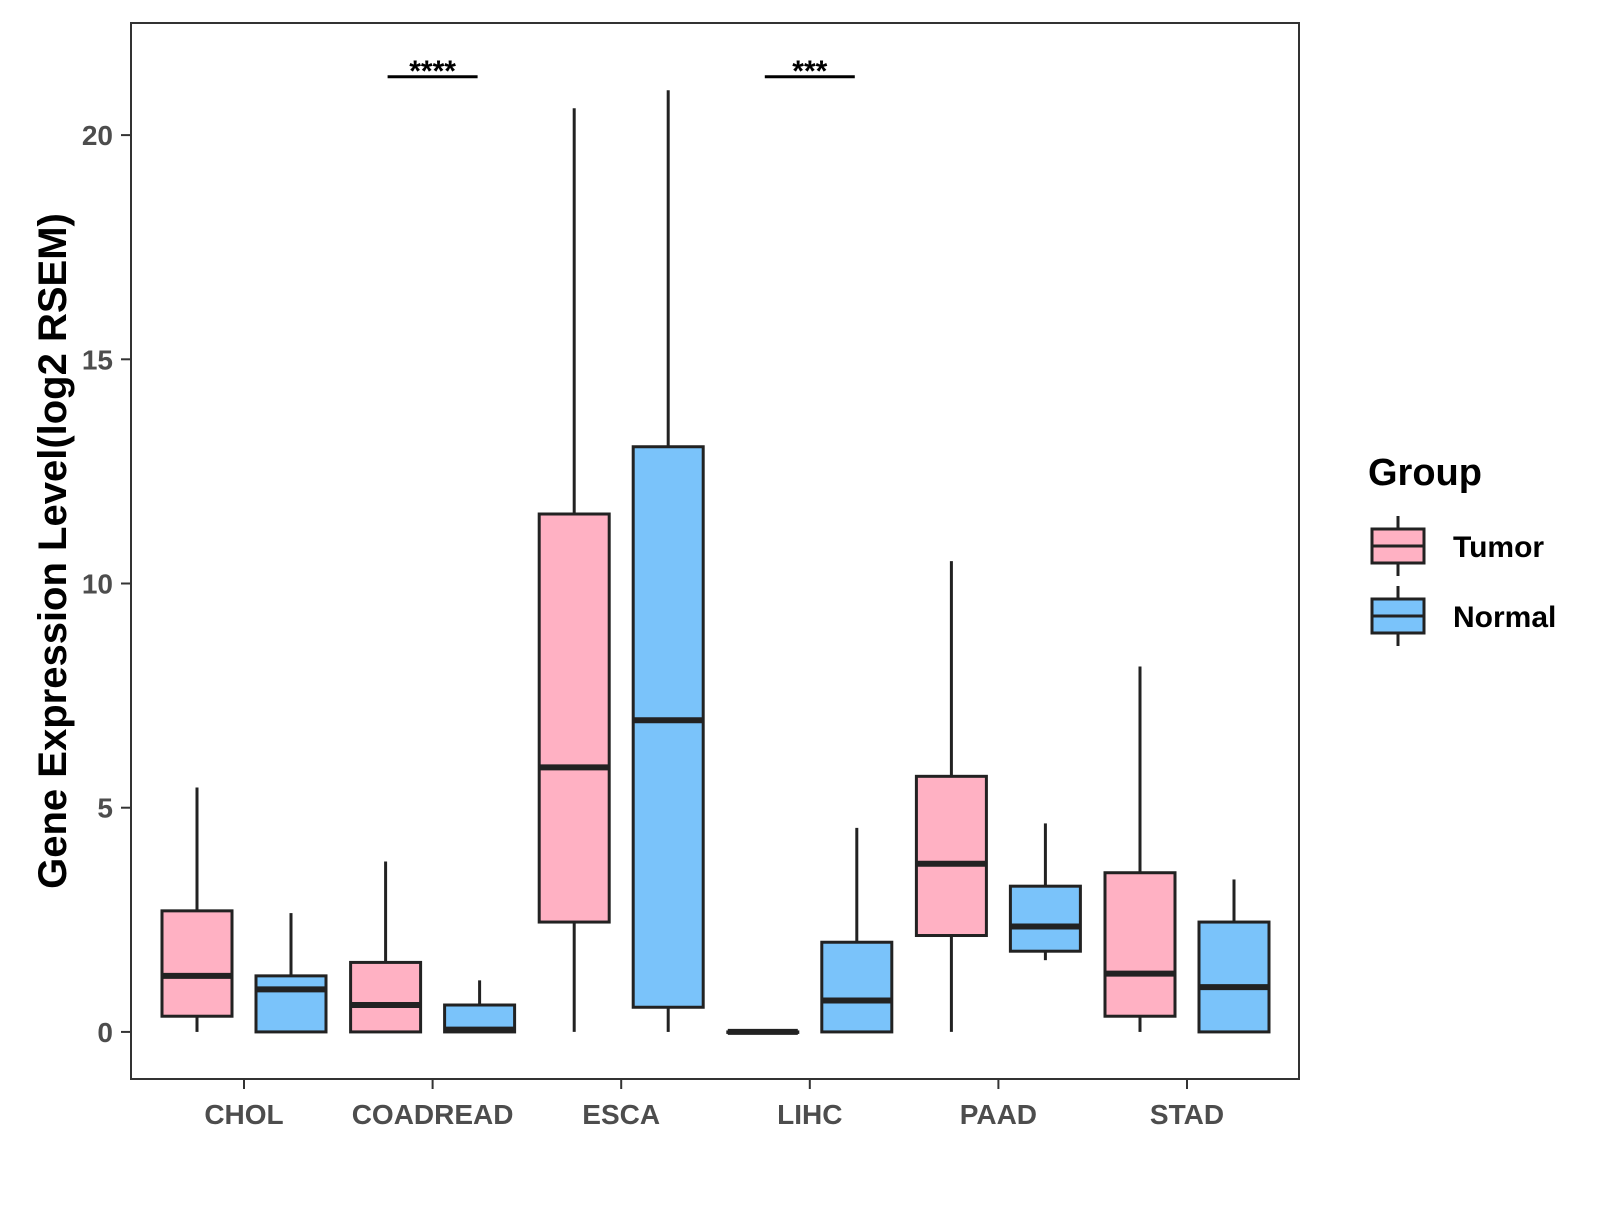 This screenshot has height=1205, width=1600. I want to click on y-tick-label: 15, so click(97, 359).